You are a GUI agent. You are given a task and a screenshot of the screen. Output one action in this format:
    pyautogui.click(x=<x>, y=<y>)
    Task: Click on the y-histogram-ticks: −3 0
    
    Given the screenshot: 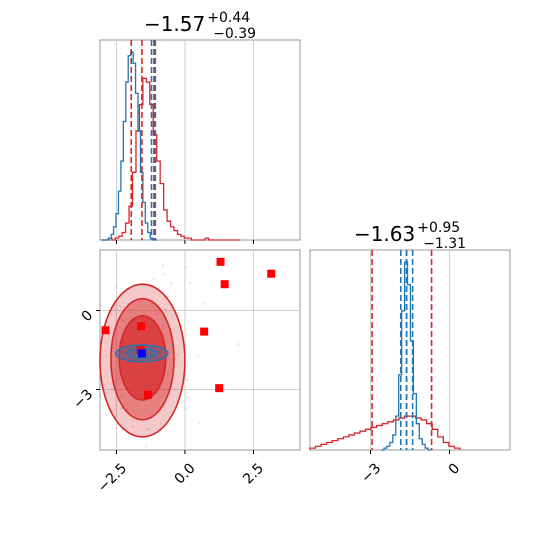 What is the action you would take?
    pyautogui.click(x=410, y=468)
    